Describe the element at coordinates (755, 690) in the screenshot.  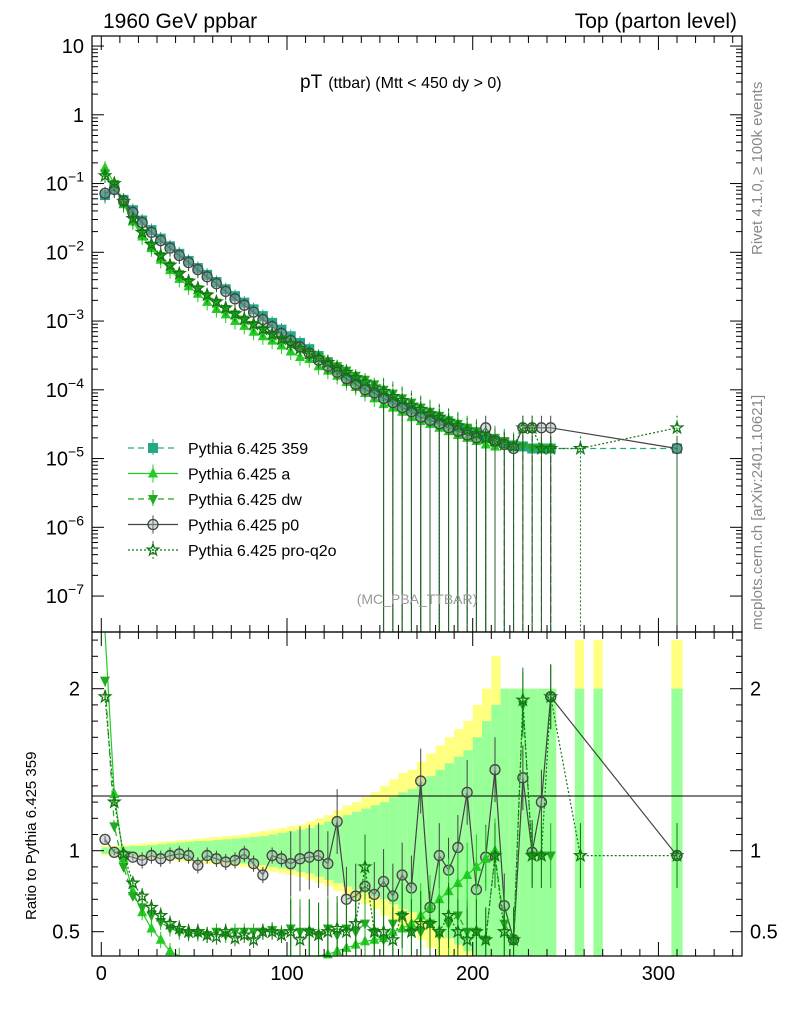
I see `ratio-y-tick-label-right: 2` at that location.